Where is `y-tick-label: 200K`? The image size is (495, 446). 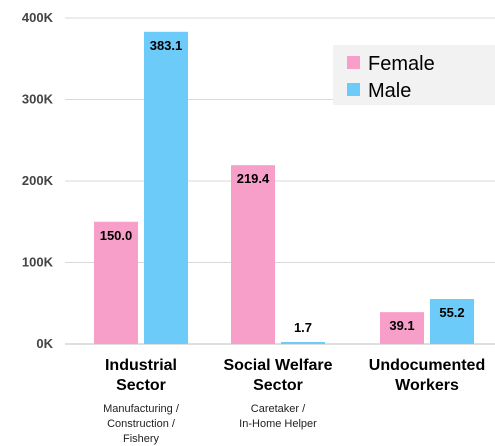 y-tick-label: 200K is located at coordinates (38, 180).